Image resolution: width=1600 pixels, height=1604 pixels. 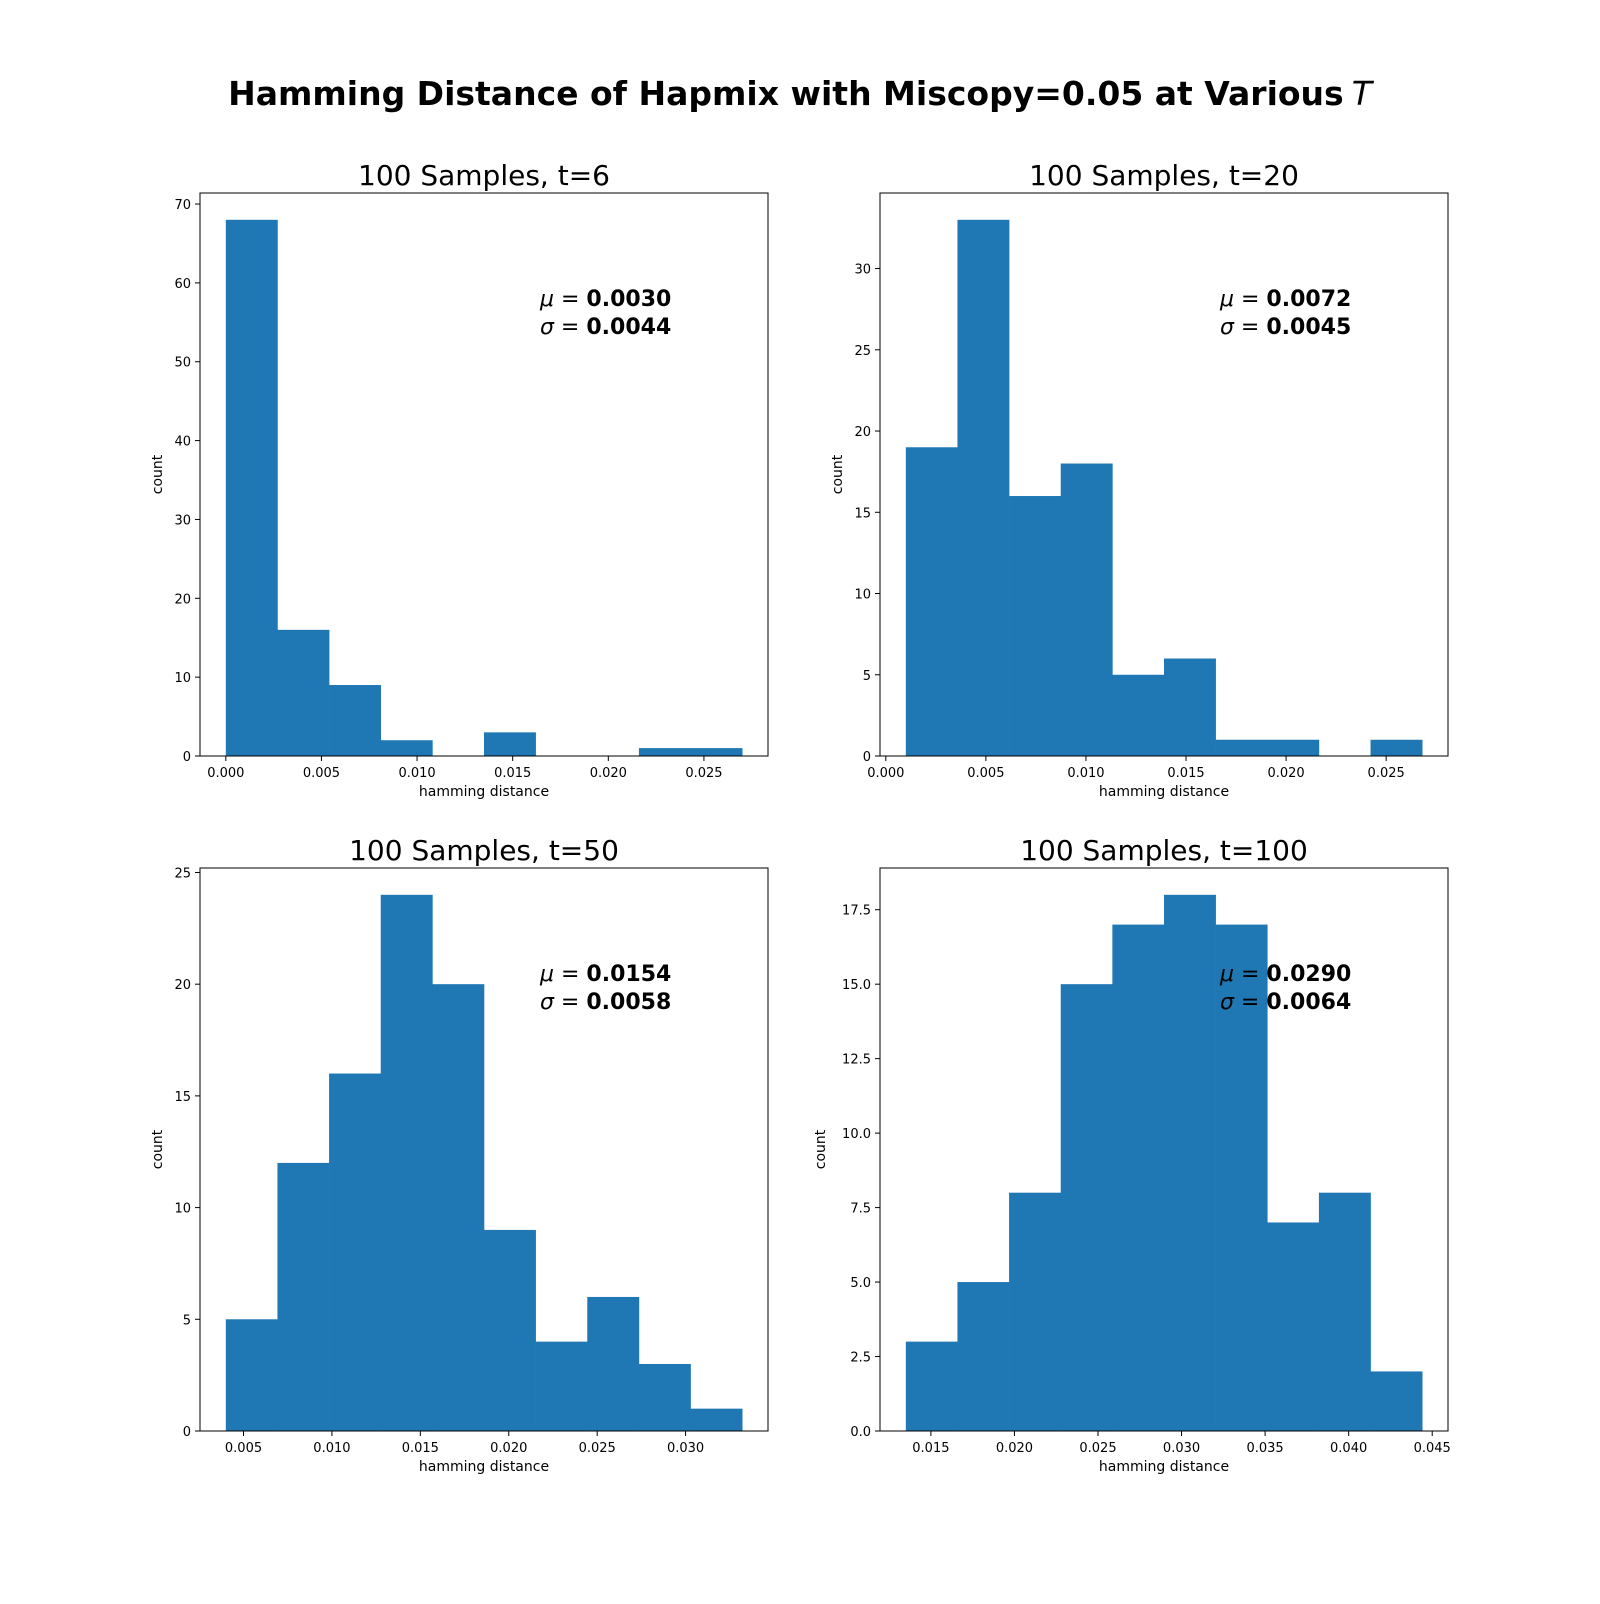 What do you see at coordinates (885, 773) in the screenshot?
I see `chart-2-xtick-label-1: 0.000` at bounding box center [885, 773].